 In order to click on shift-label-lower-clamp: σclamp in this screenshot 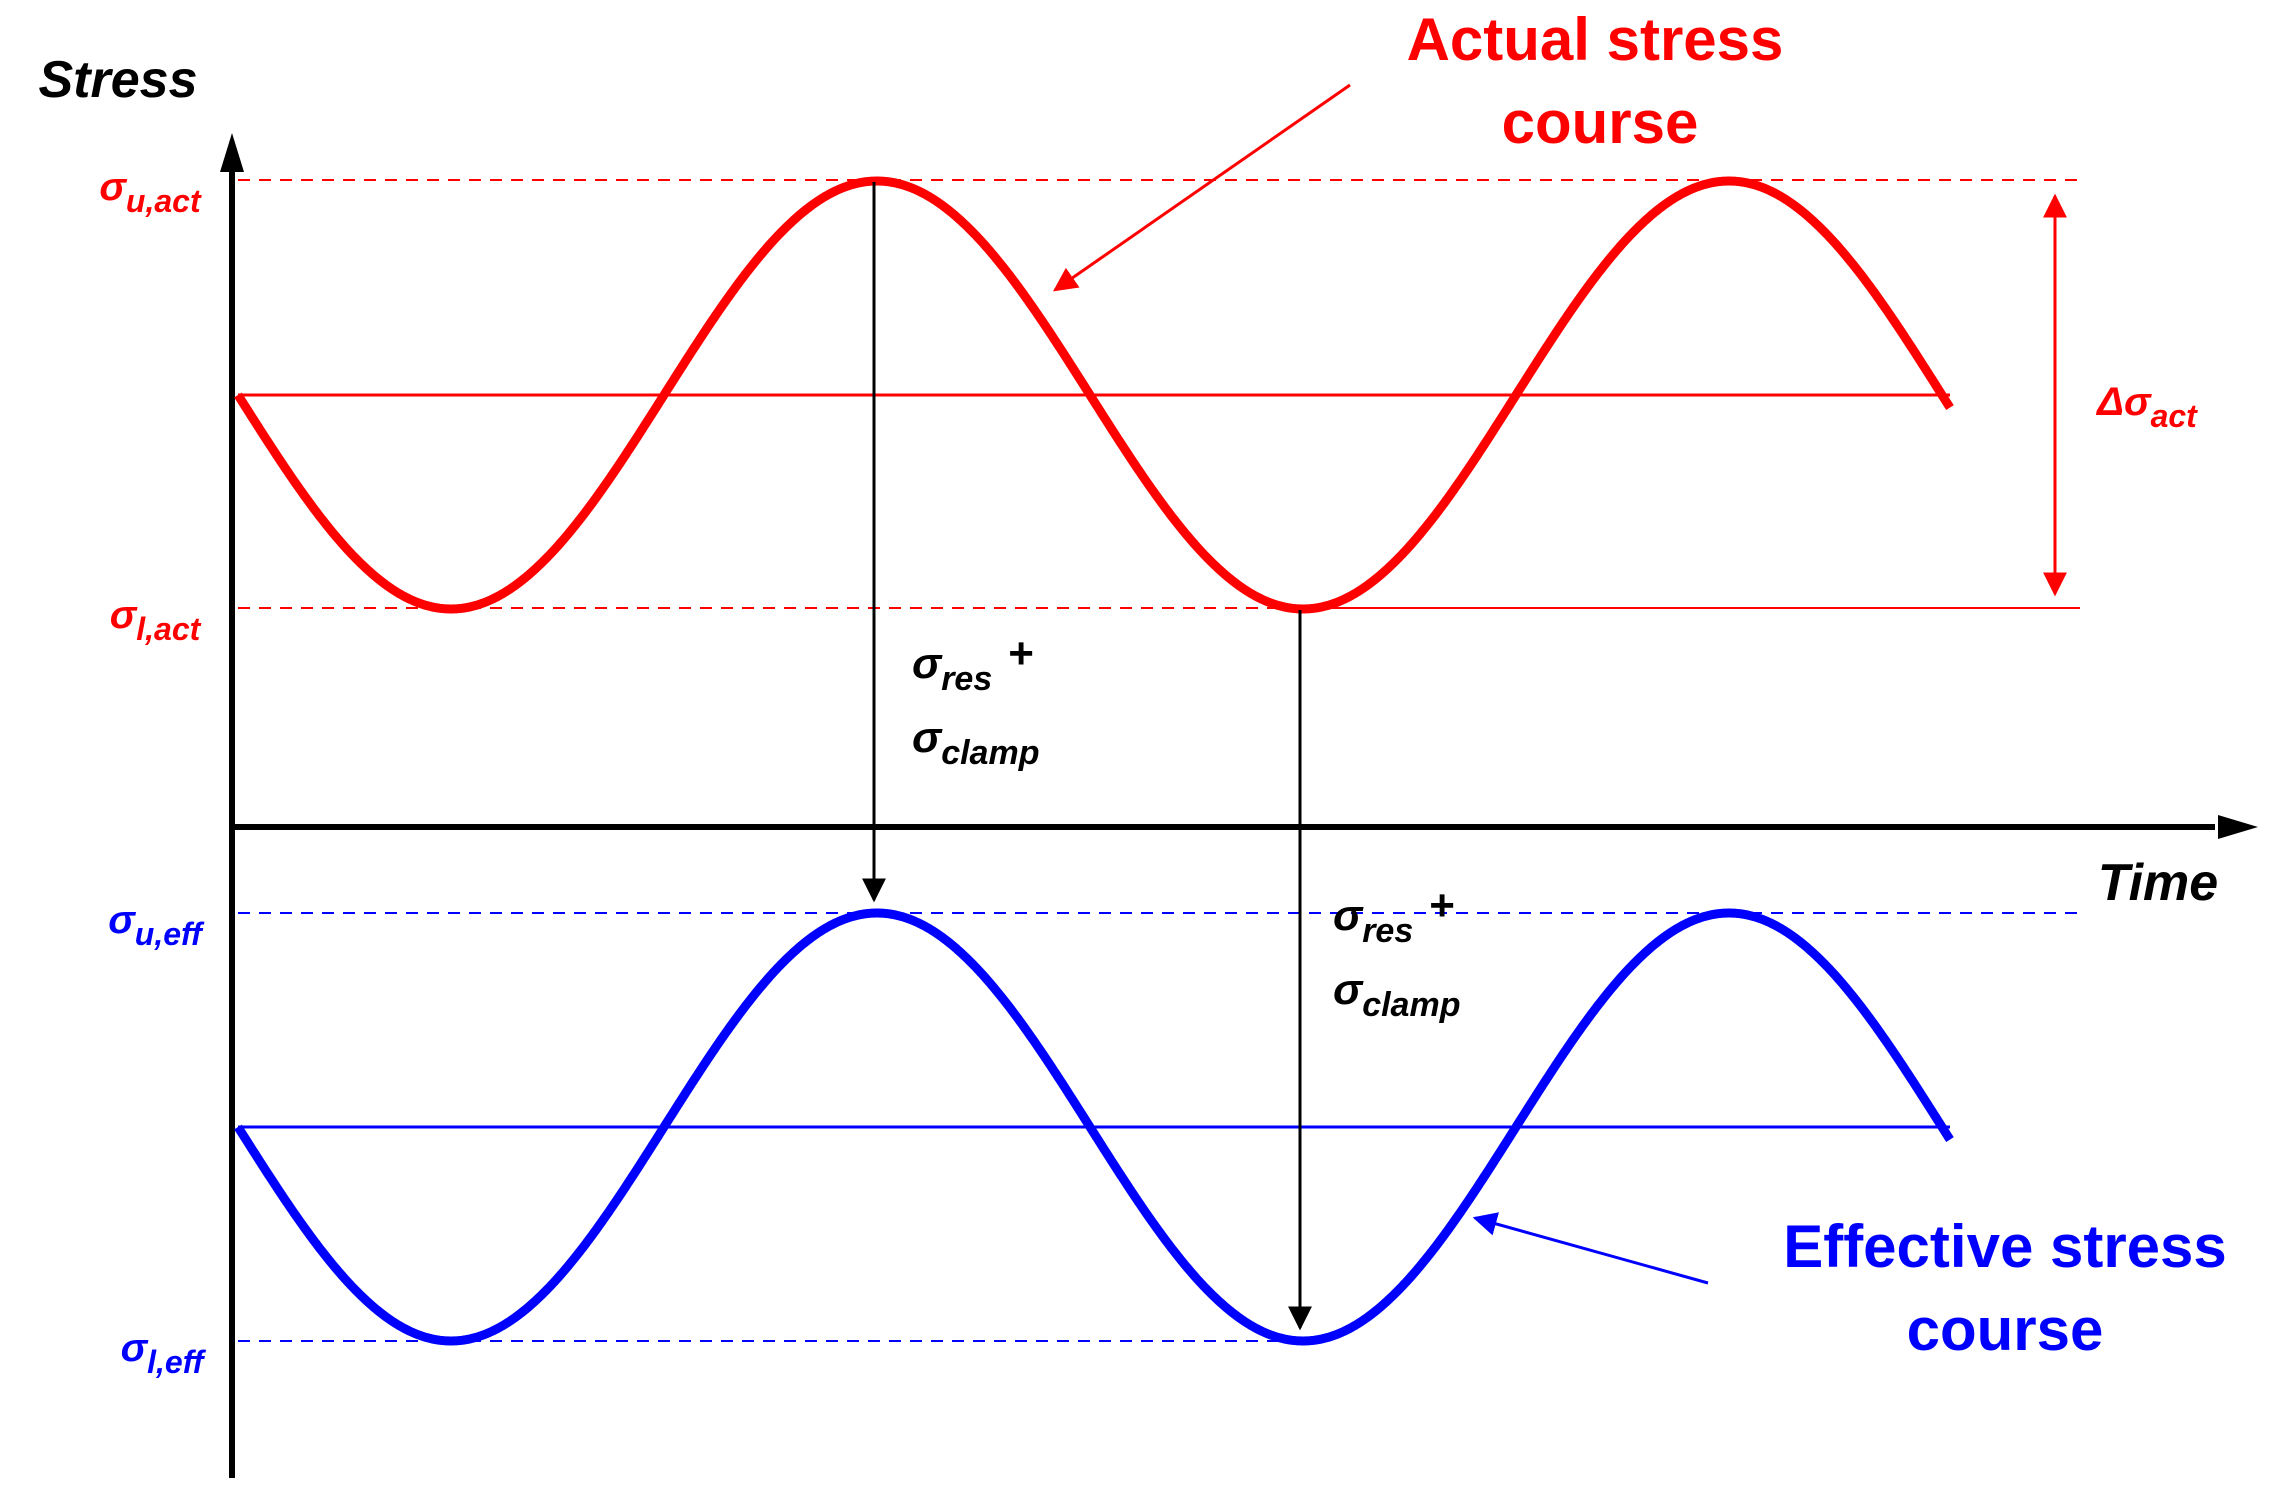, I will do `click(1396, 994)`.